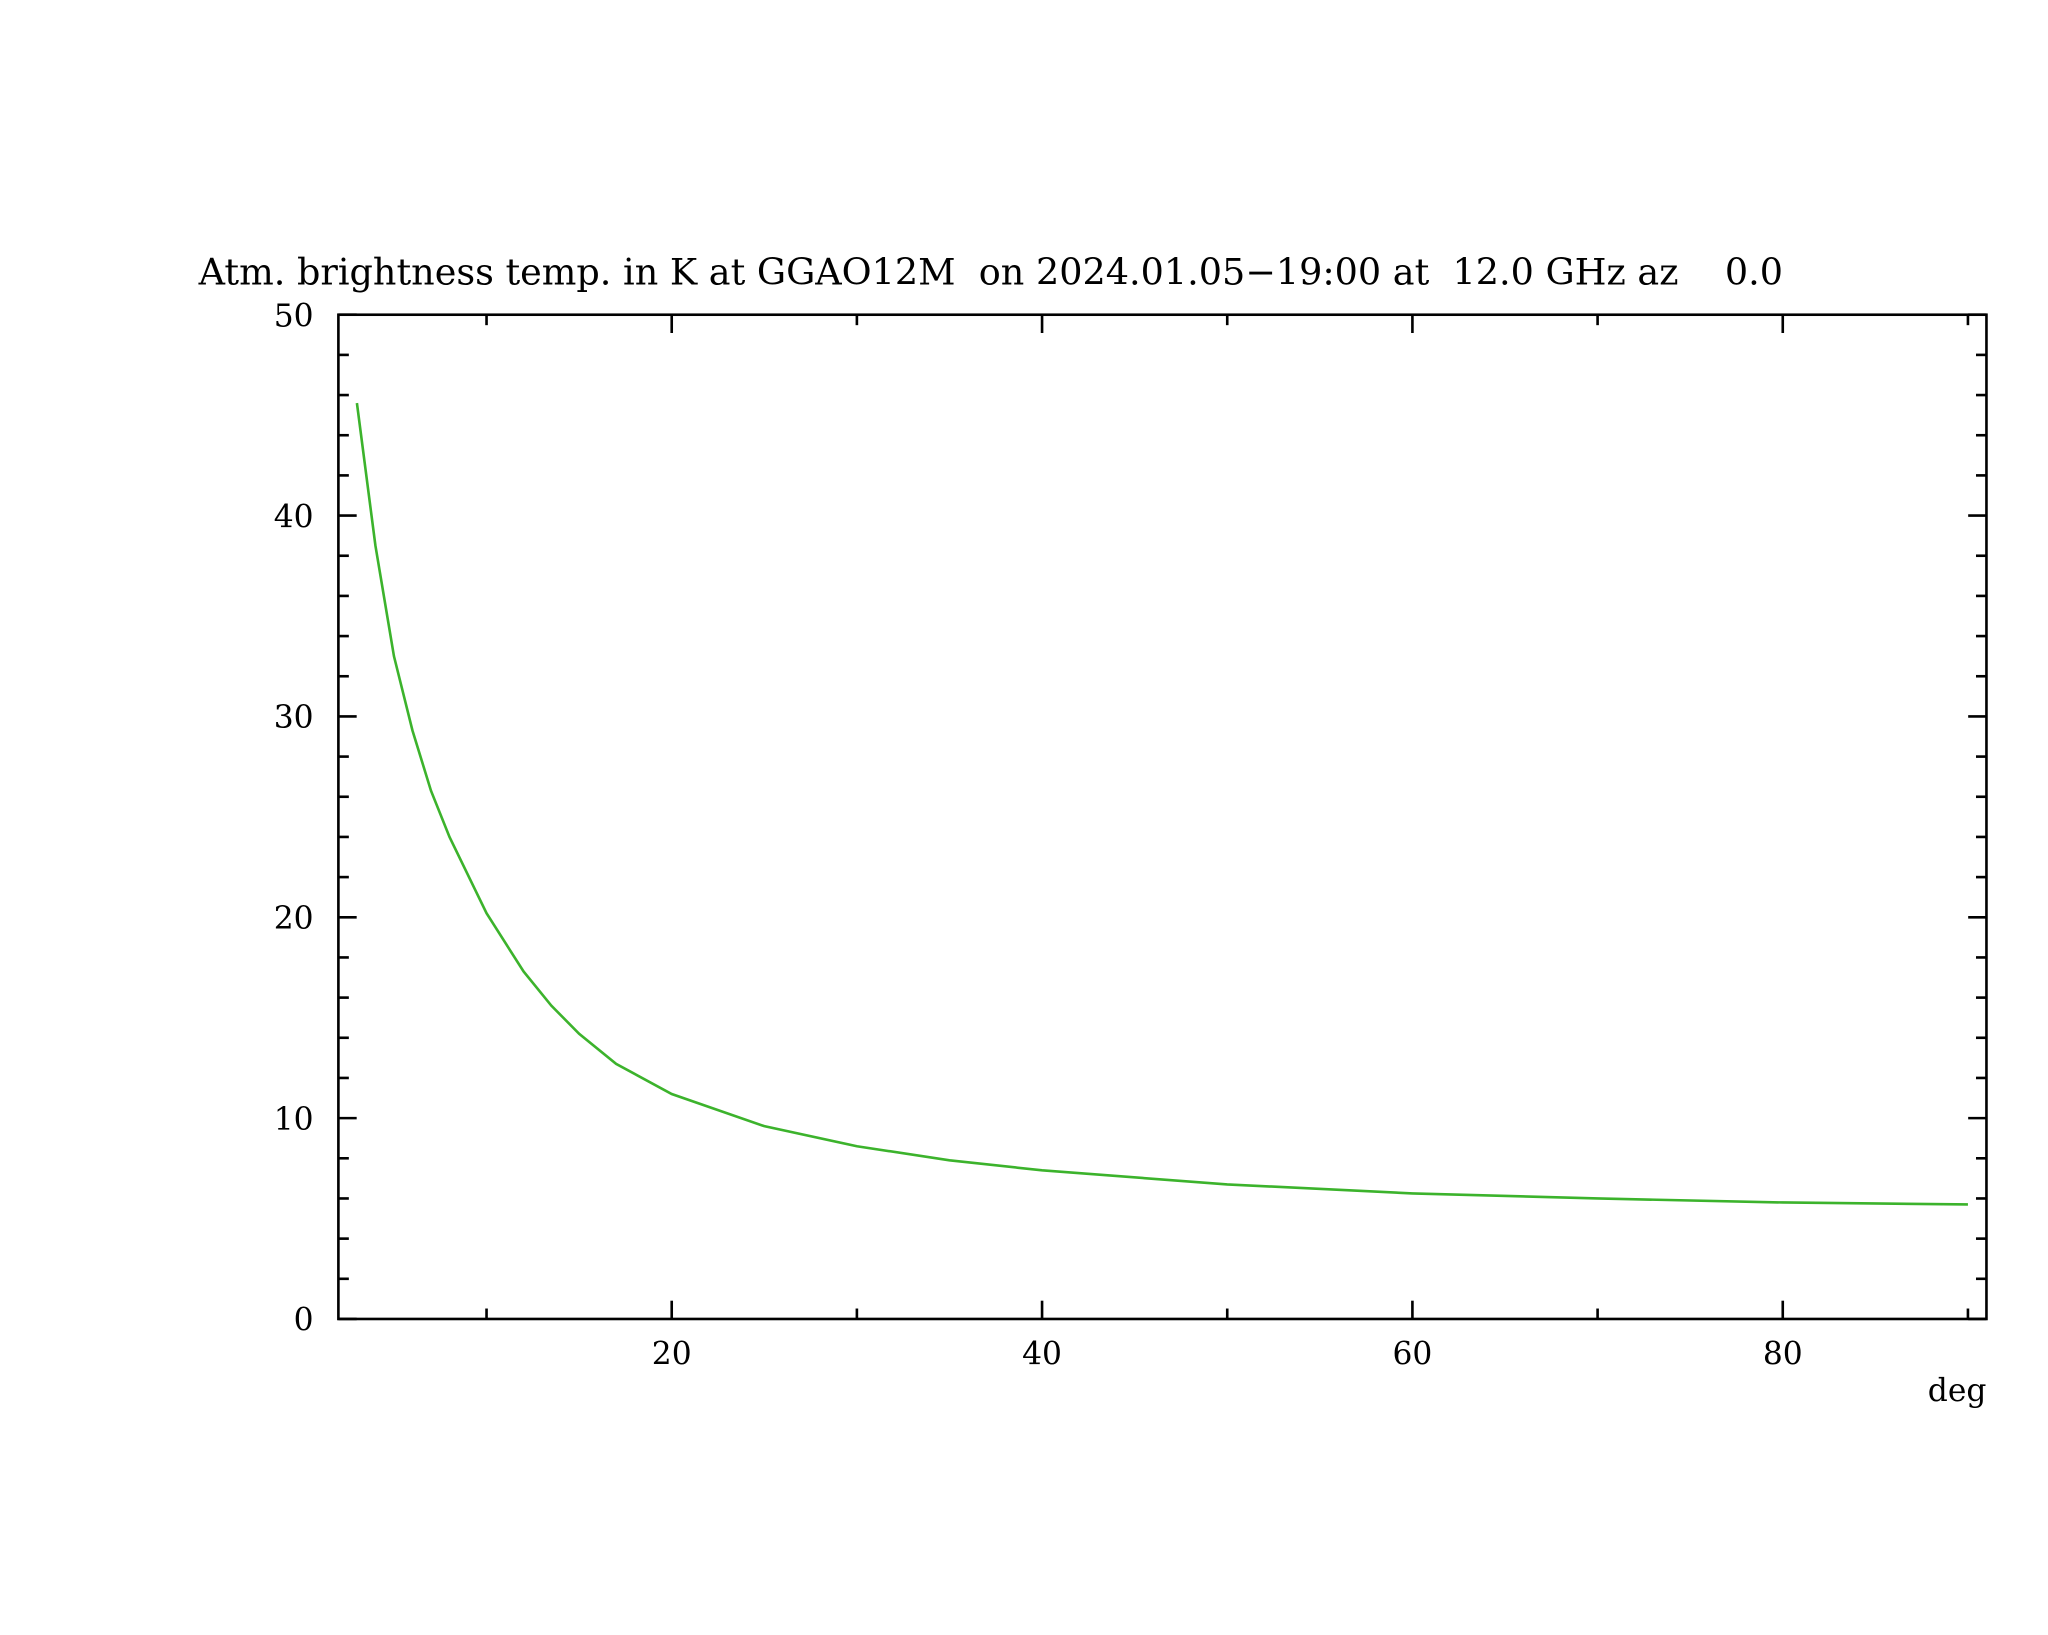  Describe the element at coordinates (1783, 1355) in the screenshot. I see `x-tick-label: 80` at that location.